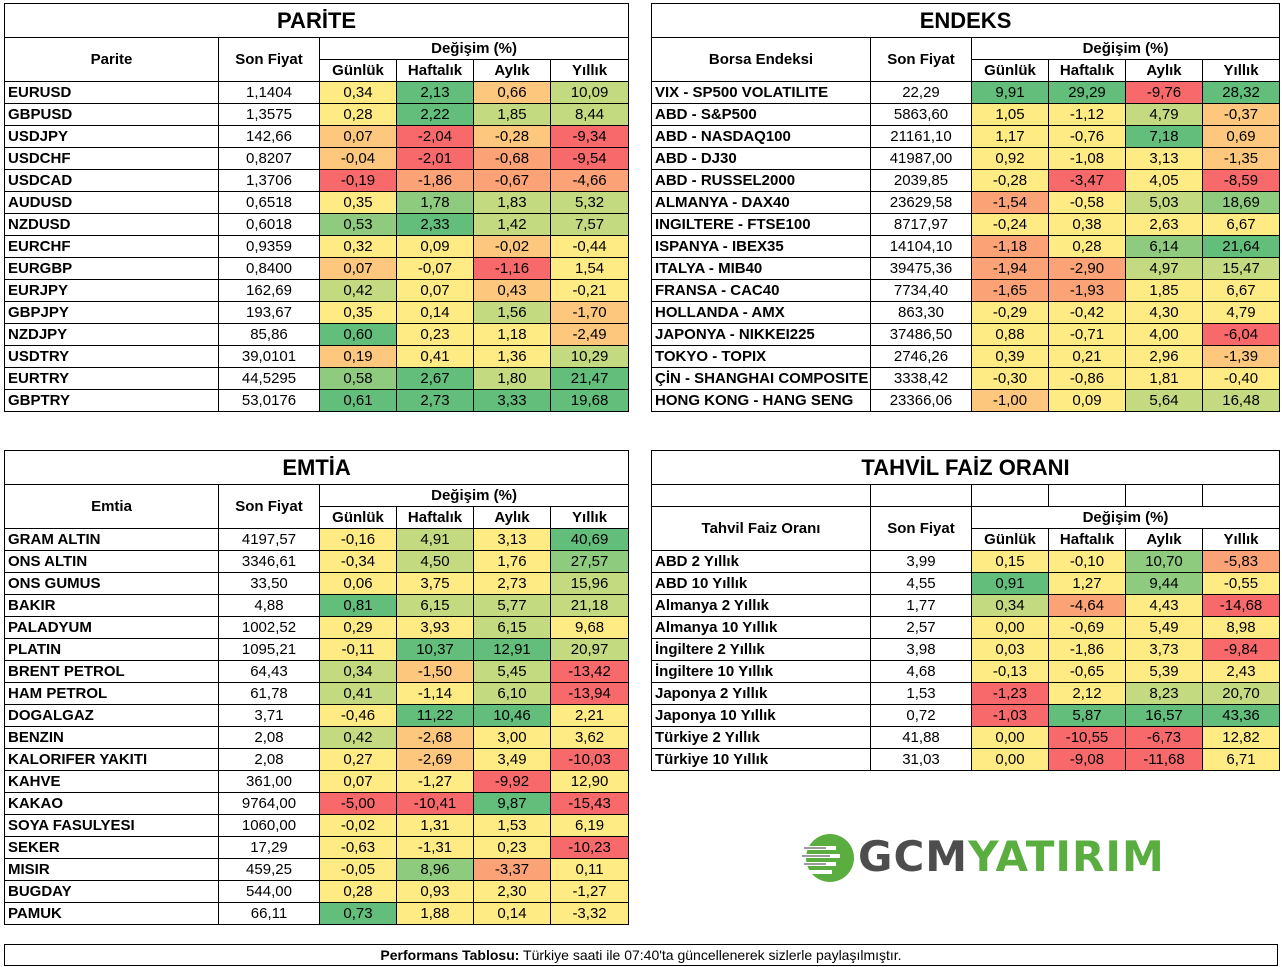  What do you see at coordinates (317, 891) in the screenshot?
I see `table-row: BUGDAY 544,00 0,28 0,93 2,30 -1,27` at bounding box center [317, 891].